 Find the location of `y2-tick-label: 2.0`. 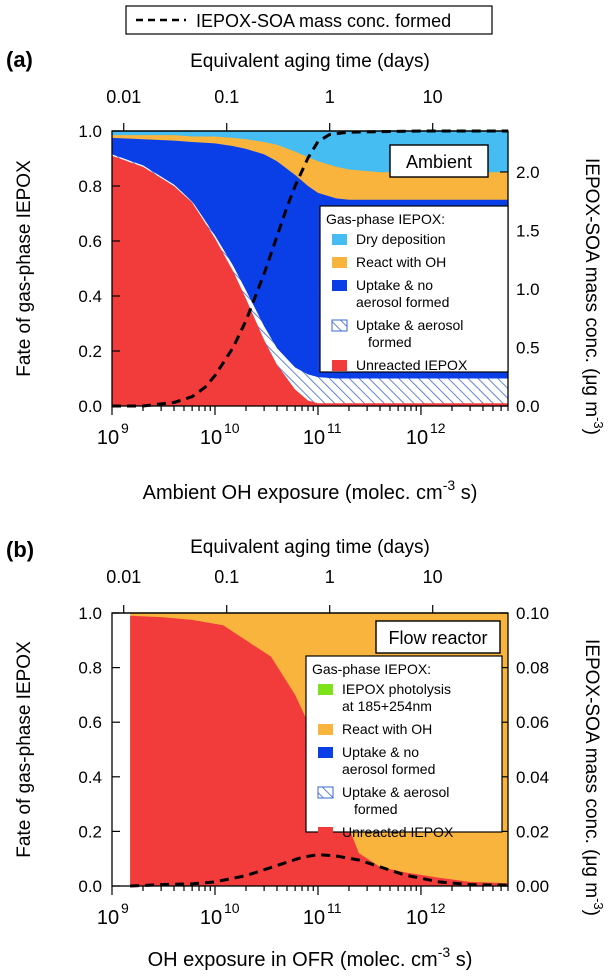

y2-tick-label: 2.0 is located at coordinates (528, 172).